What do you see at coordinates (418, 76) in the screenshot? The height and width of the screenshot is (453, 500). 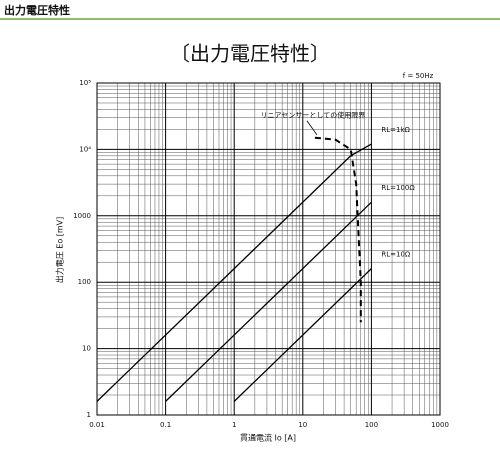 I see `annotation: f = 50Hz` at bounding box center [418, 76].